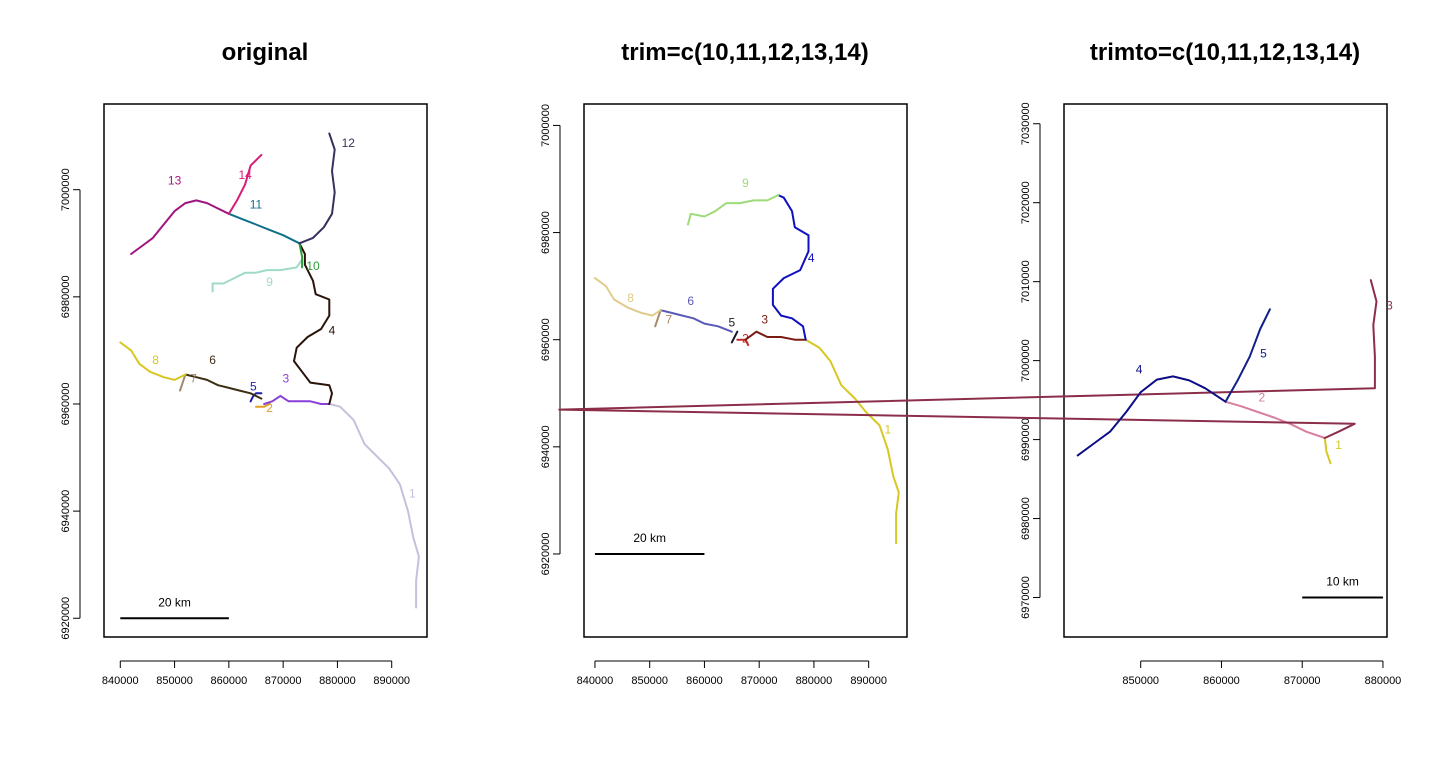 This screenshot has width=1440, height=768. What do you see at coordinates (1026, 123) in the screenshot?
I see `y-tick-label: 7030000` at bounding box center [1026, 123].